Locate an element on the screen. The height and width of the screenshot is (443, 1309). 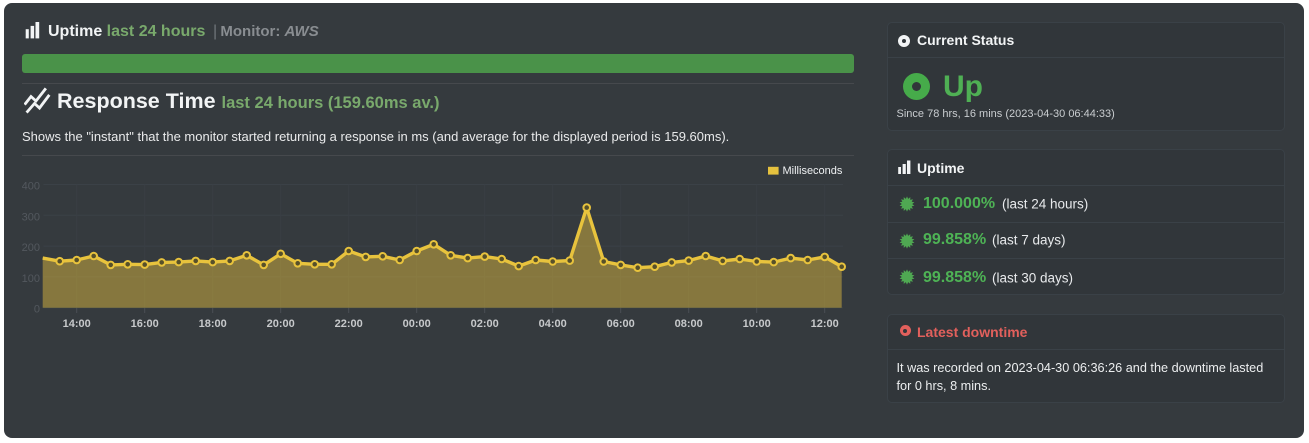
svg-text: 200 is located at coordinates (31, 248).